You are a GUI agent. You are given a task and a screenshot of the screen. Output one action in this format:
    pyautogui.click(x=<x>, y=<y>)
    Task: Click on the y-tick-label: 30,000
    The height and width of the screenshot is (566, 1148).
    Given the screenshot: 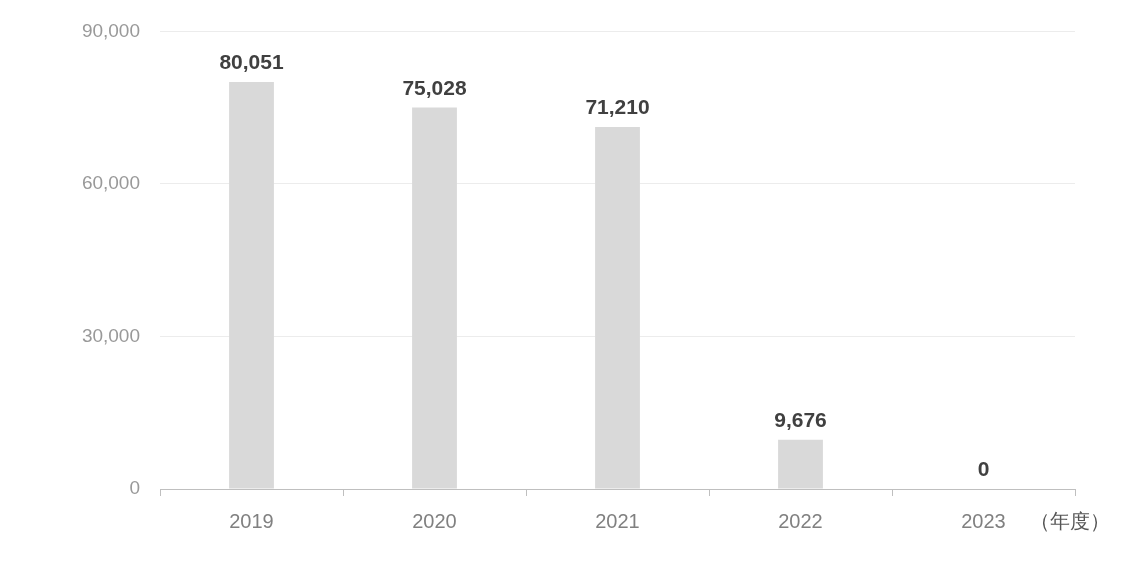 What is the action you would take?
    pyautogui.click(x=110, y=335)
    